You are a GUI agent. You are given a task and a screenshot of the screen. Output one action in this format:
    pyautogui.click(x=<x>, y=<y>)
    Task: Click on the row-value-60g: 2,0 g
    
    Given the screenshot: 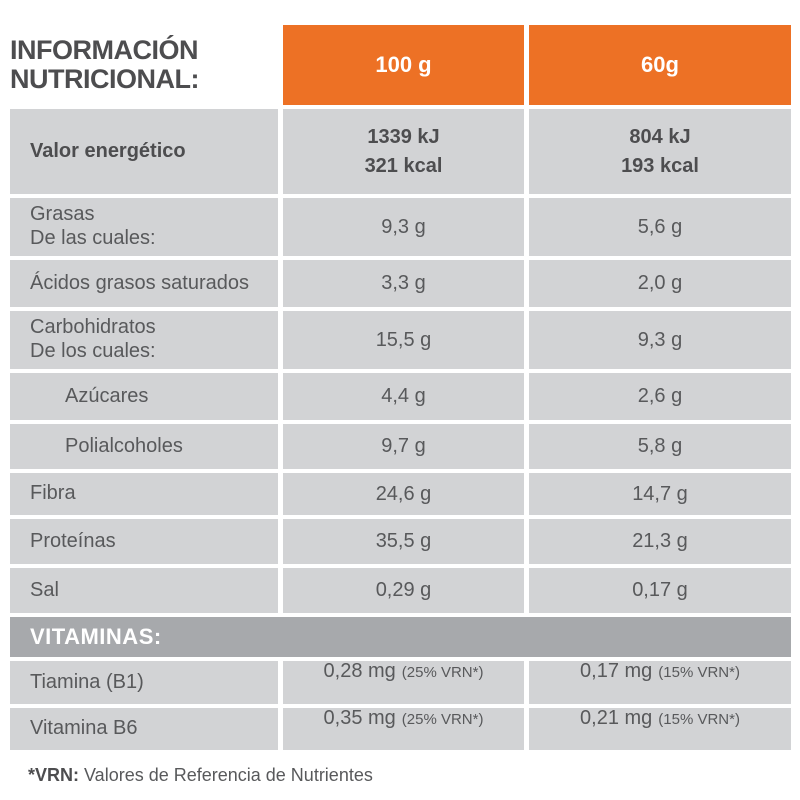 What is the action you would take?
    pyautogui.click(x=660, y=283)
    